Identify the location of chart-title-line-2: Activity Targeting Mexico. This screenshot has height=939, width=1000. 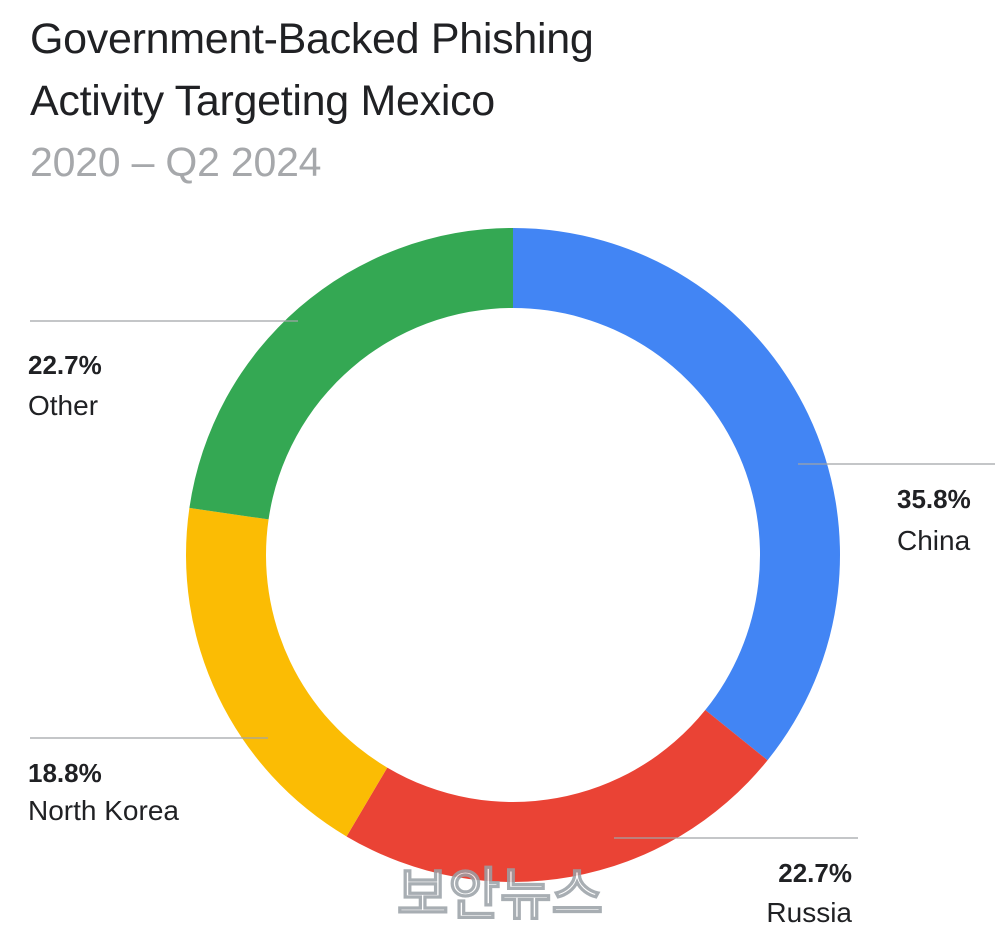
(262, 101).